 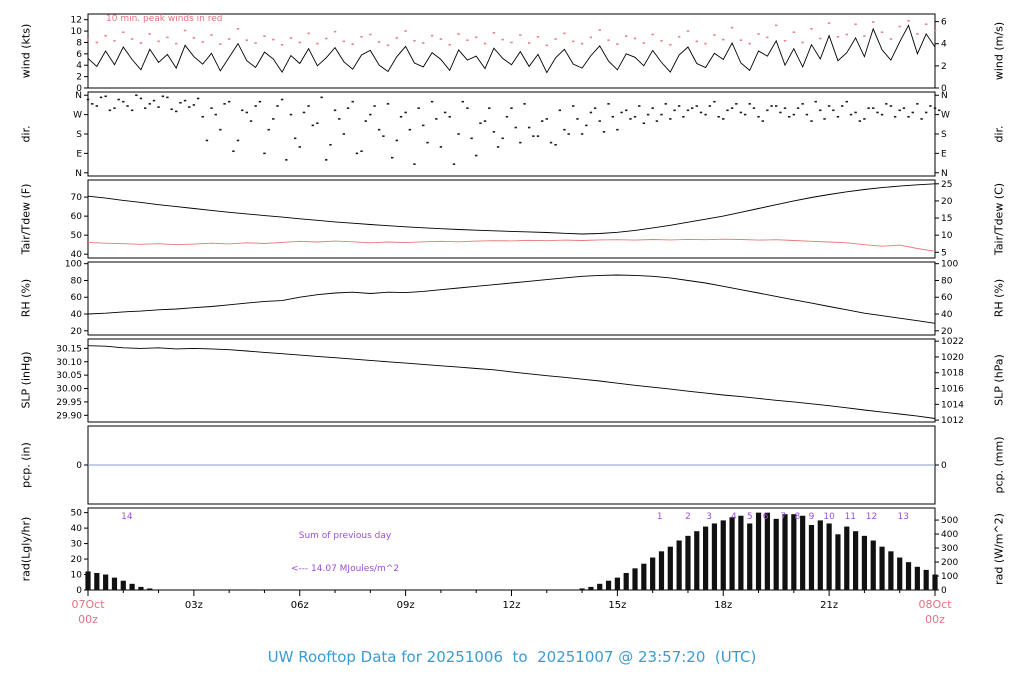 I want to click on svg-text: 300, so click(x=949, y=549).